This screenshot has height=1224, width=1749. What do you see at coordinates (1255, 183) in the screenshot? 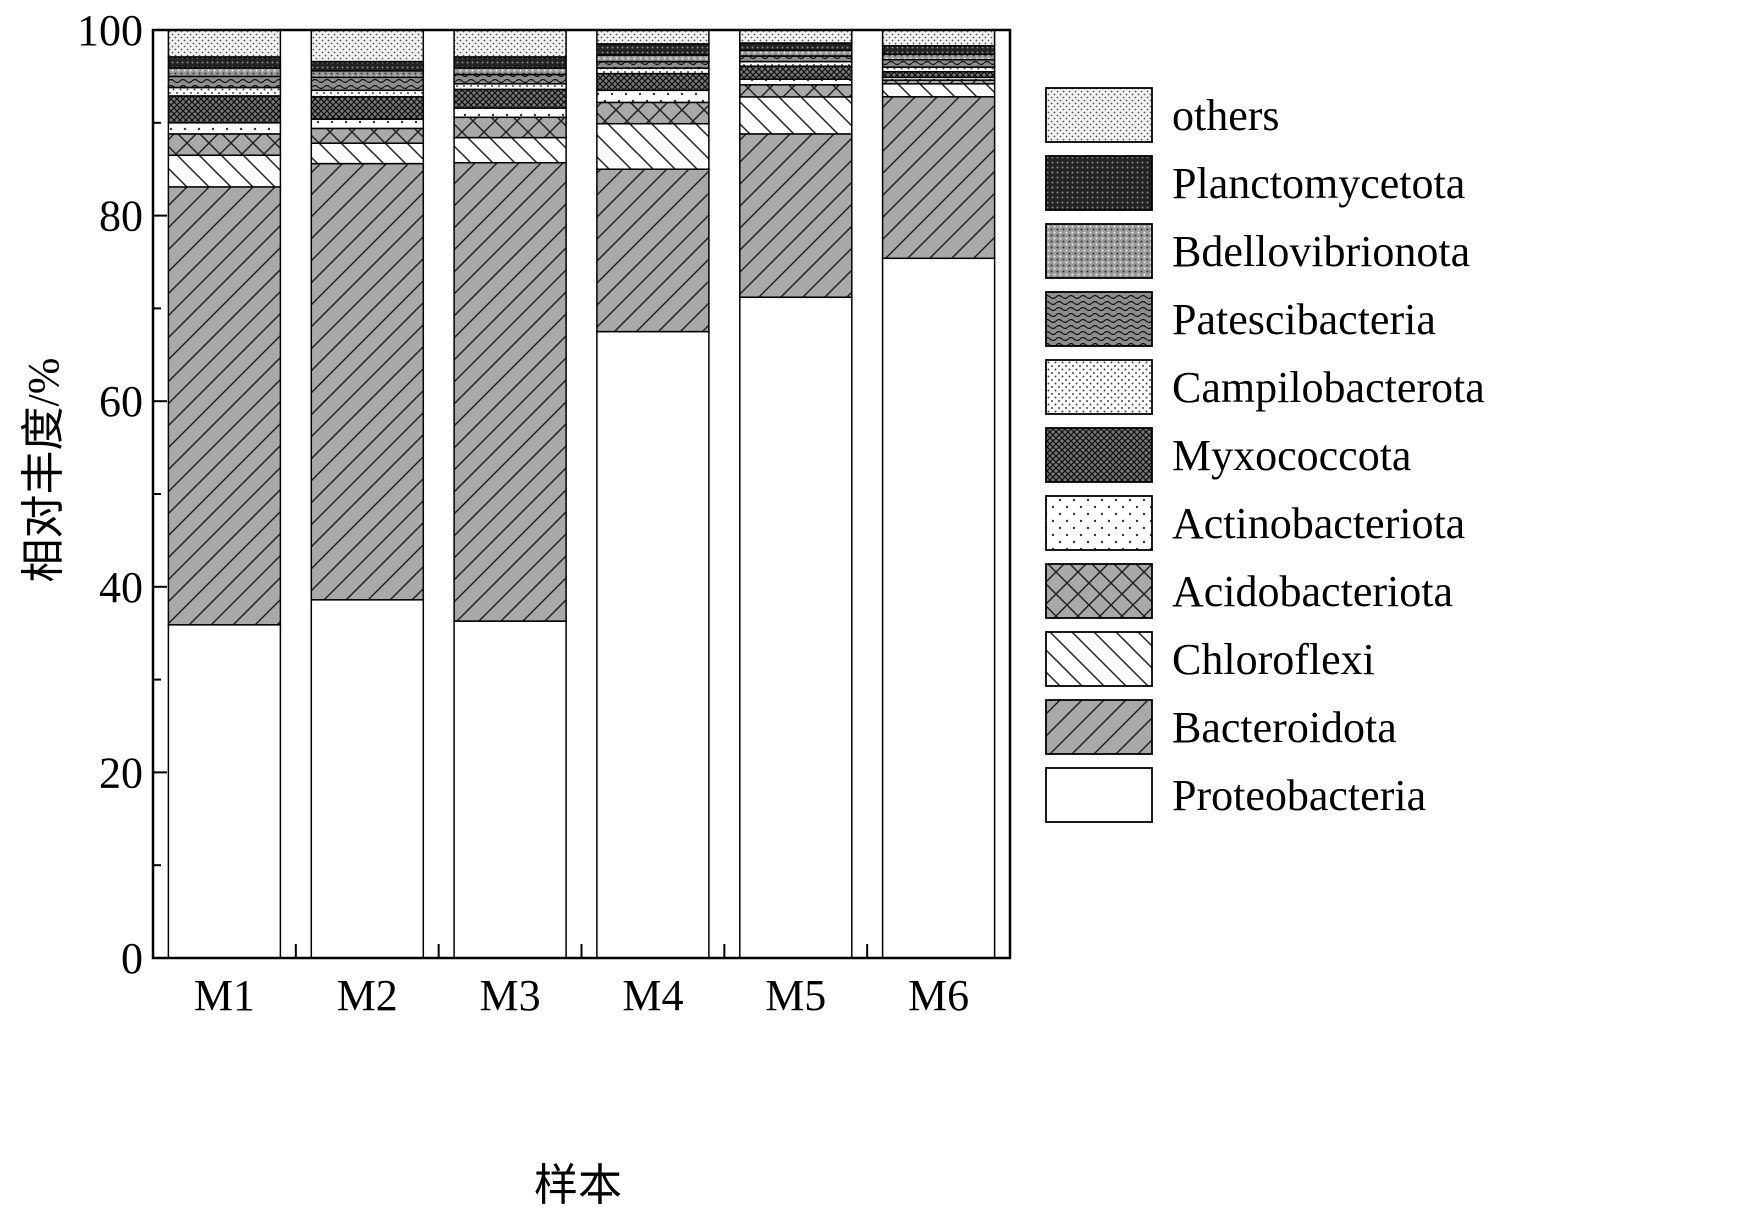
I see `legend-entry-planctomycetota: Planctomycetota` at bounding box center [1255, 183].